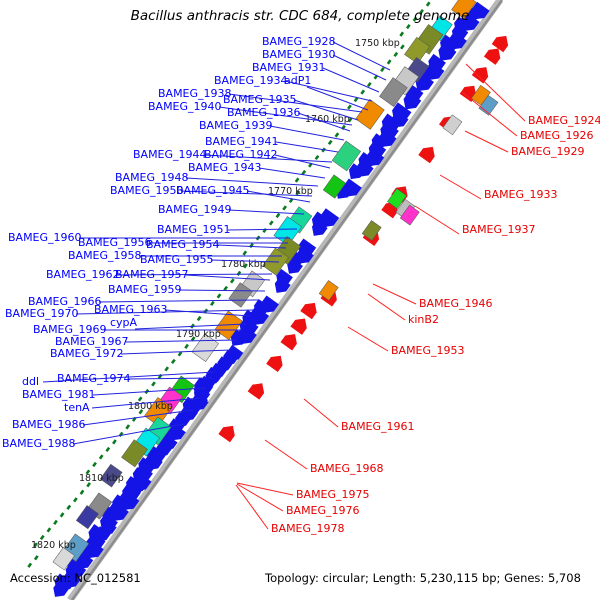  Describe the element at coordinates (264, 112) in the screenshot. I see `gene-label-bameg_1936: BAMEG_1936` at that location.